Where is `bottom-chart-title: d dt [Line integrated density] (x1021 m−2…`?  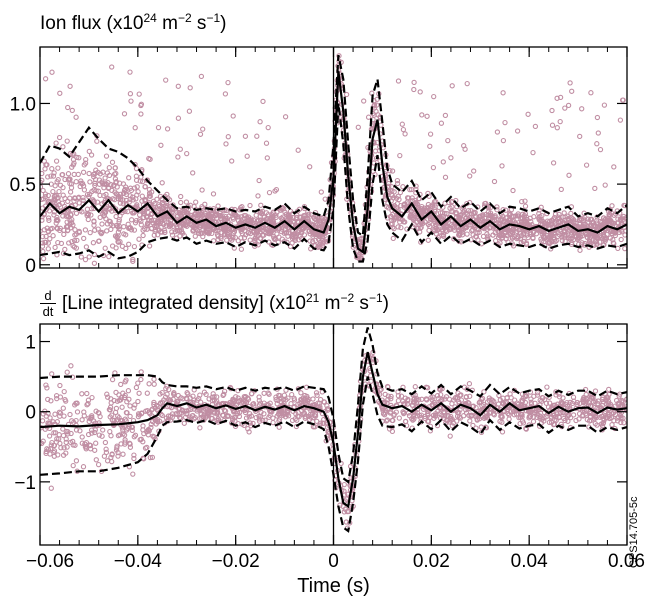 bottom-chart-title: d dt [Line integrated density] (x1021 m−2… is located at coordinates (214, 303).